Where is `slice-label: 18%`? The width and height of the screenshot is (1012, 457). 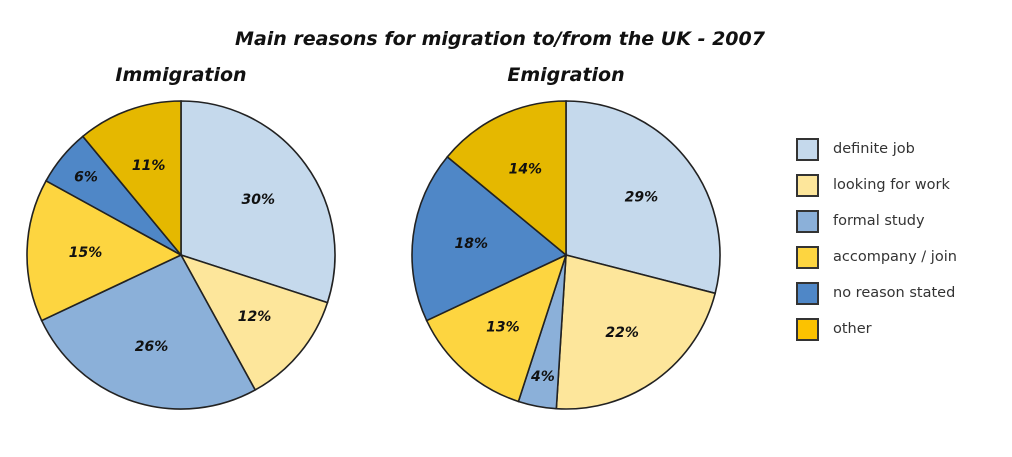 slice-label: 18% is located at coordinates (472, 244).